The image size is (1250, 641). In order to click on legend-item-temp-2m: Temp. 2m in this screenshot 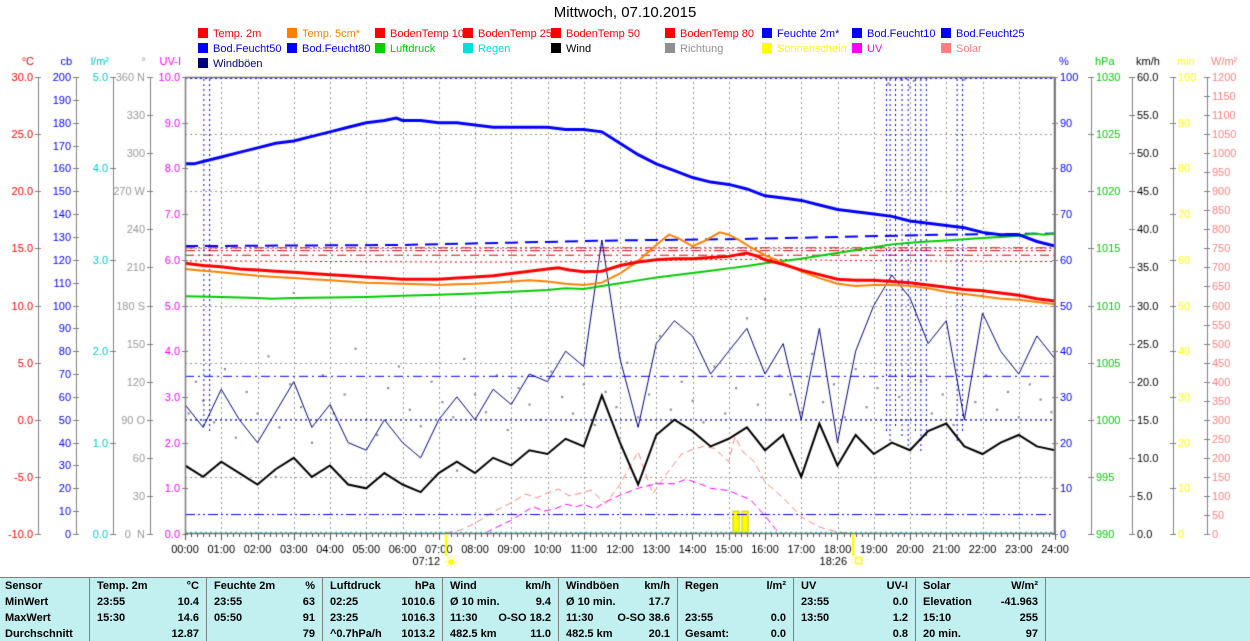, I will do `click(229, 34)`.